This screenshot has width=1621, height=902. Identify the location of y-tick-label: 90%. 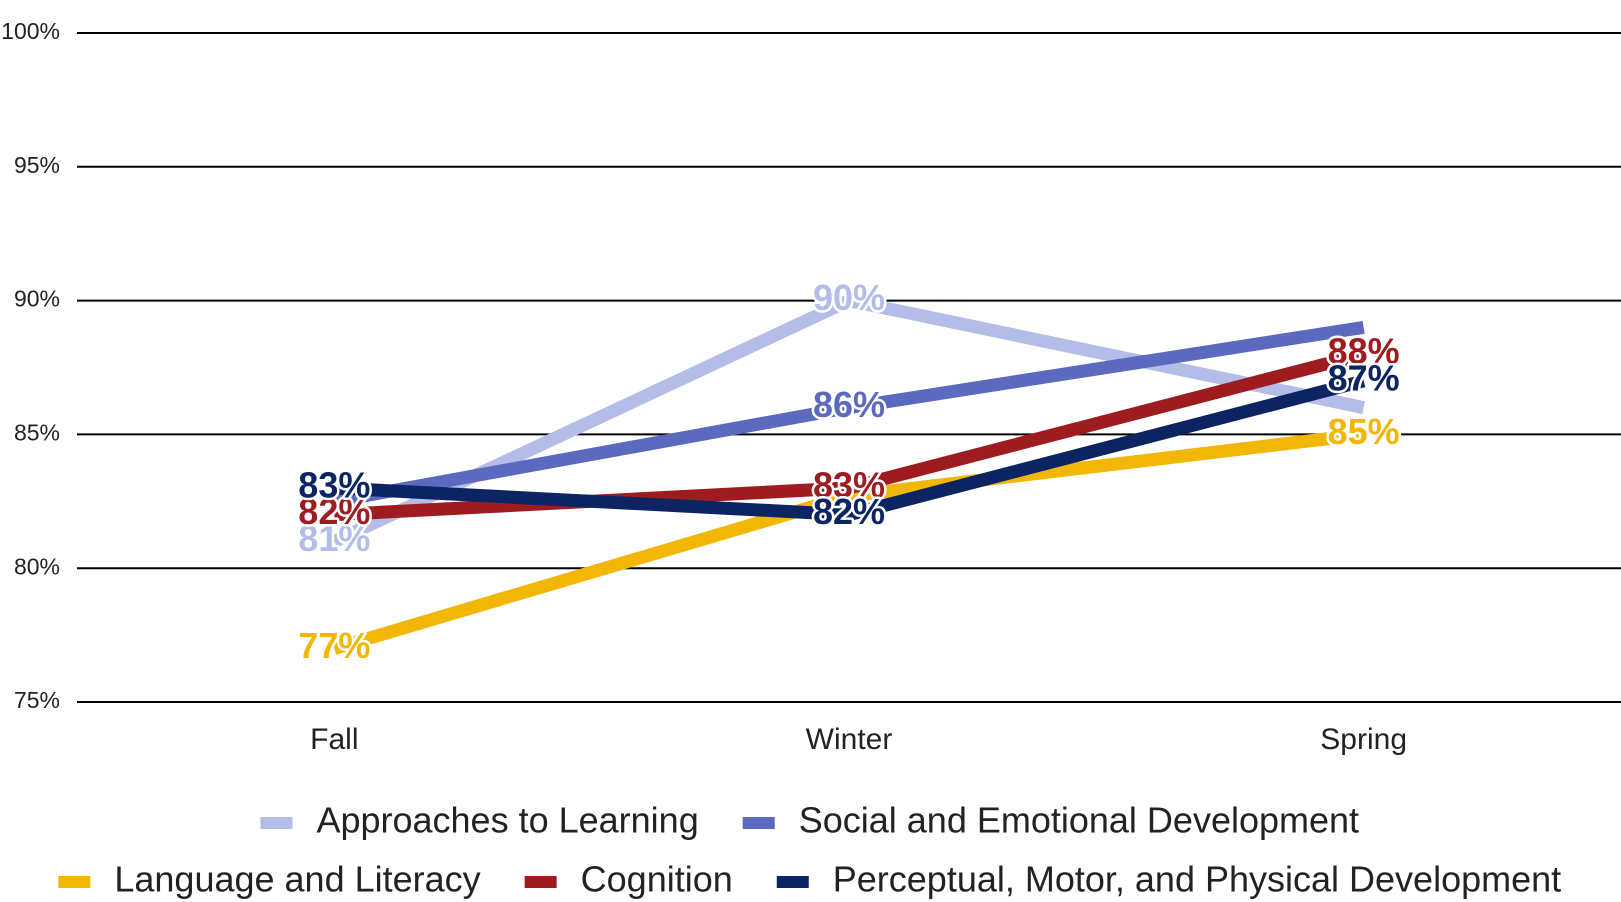
(37, 299).